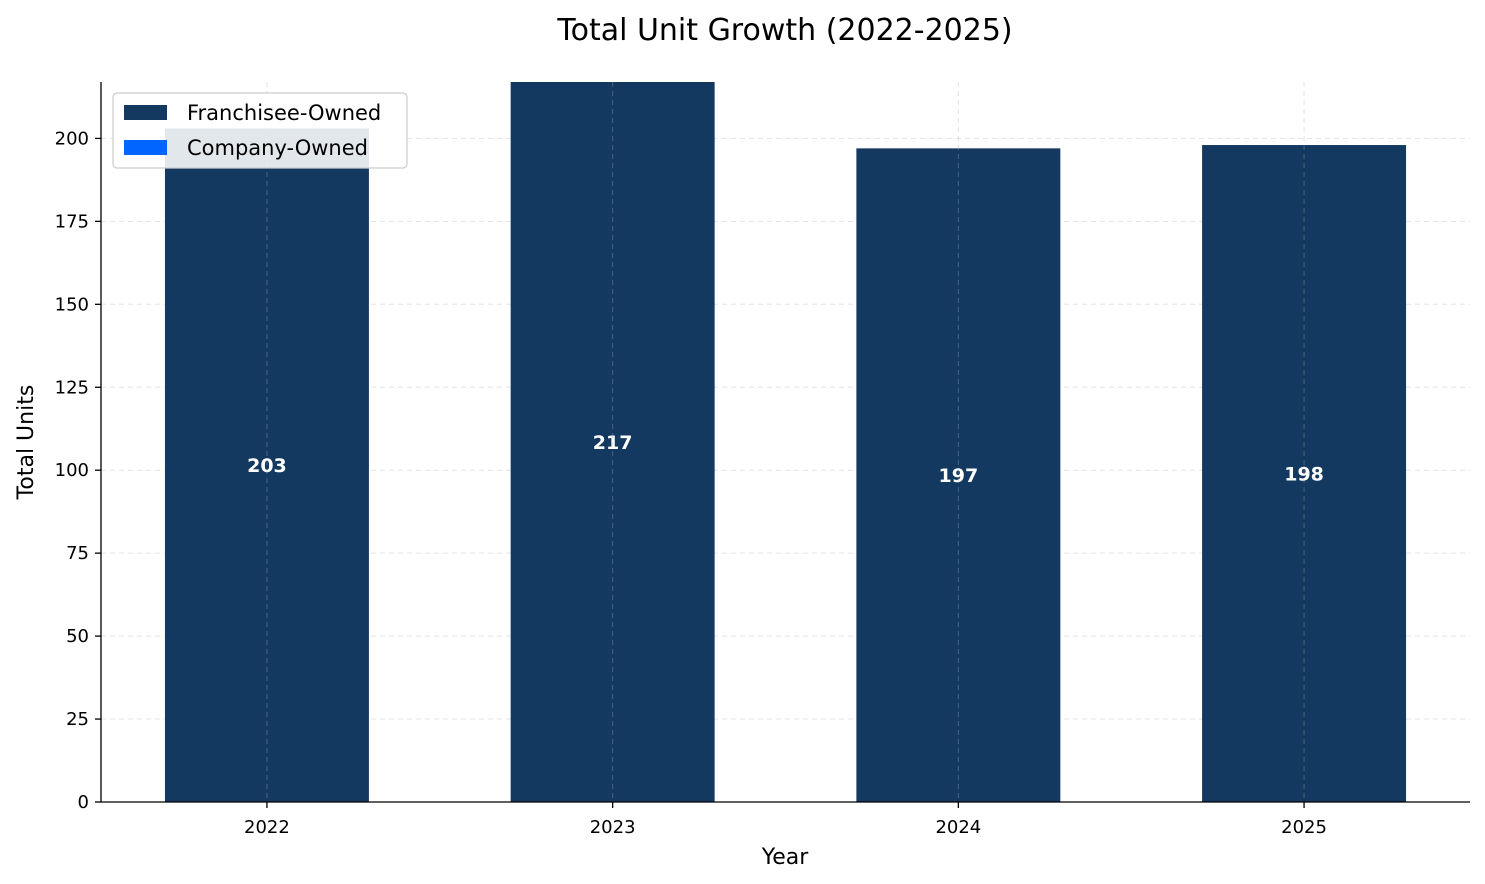  Describe the element at coordinates (72, 138) in the screenshot. I see `y-tick-label: 200` at that location.